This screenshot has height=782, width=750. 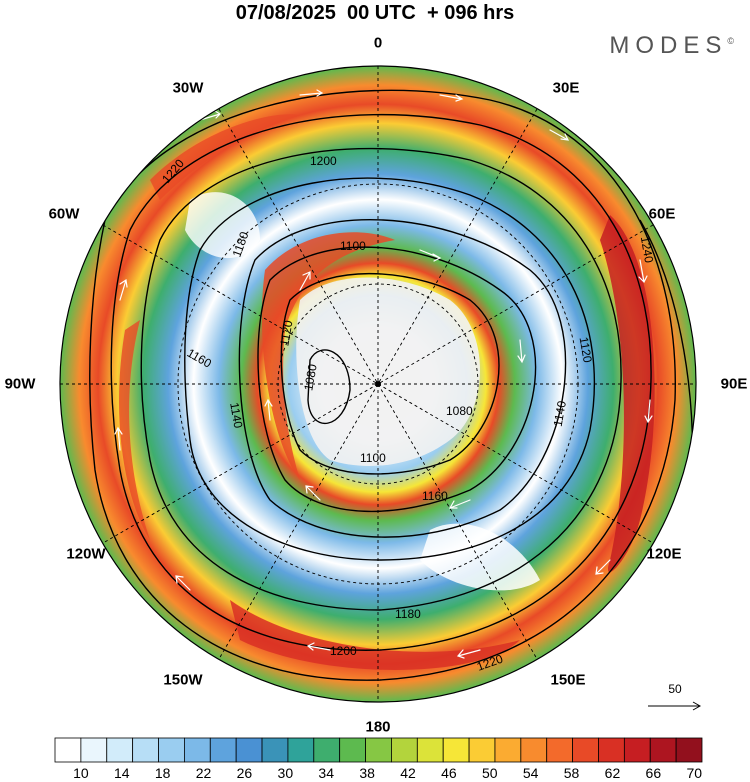 What do you see at coordinates (668, 45) in the screenshot?
I see `brand-name: MODES` at bounding box center [668, 45].